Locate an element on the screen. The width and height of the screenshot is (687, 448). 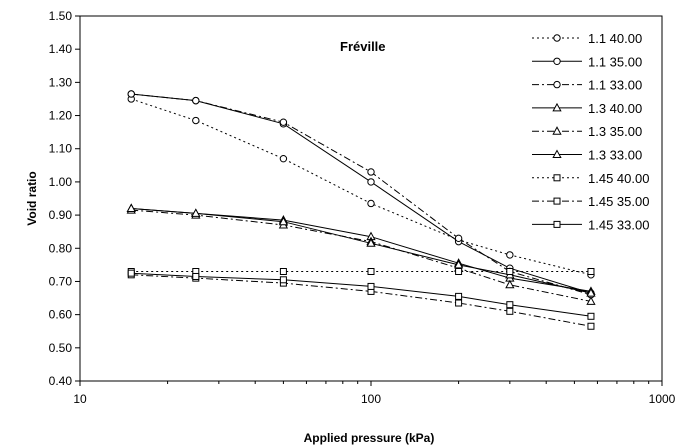
legend-item: 1.1 35.00 is located at coordinates (587, 61).